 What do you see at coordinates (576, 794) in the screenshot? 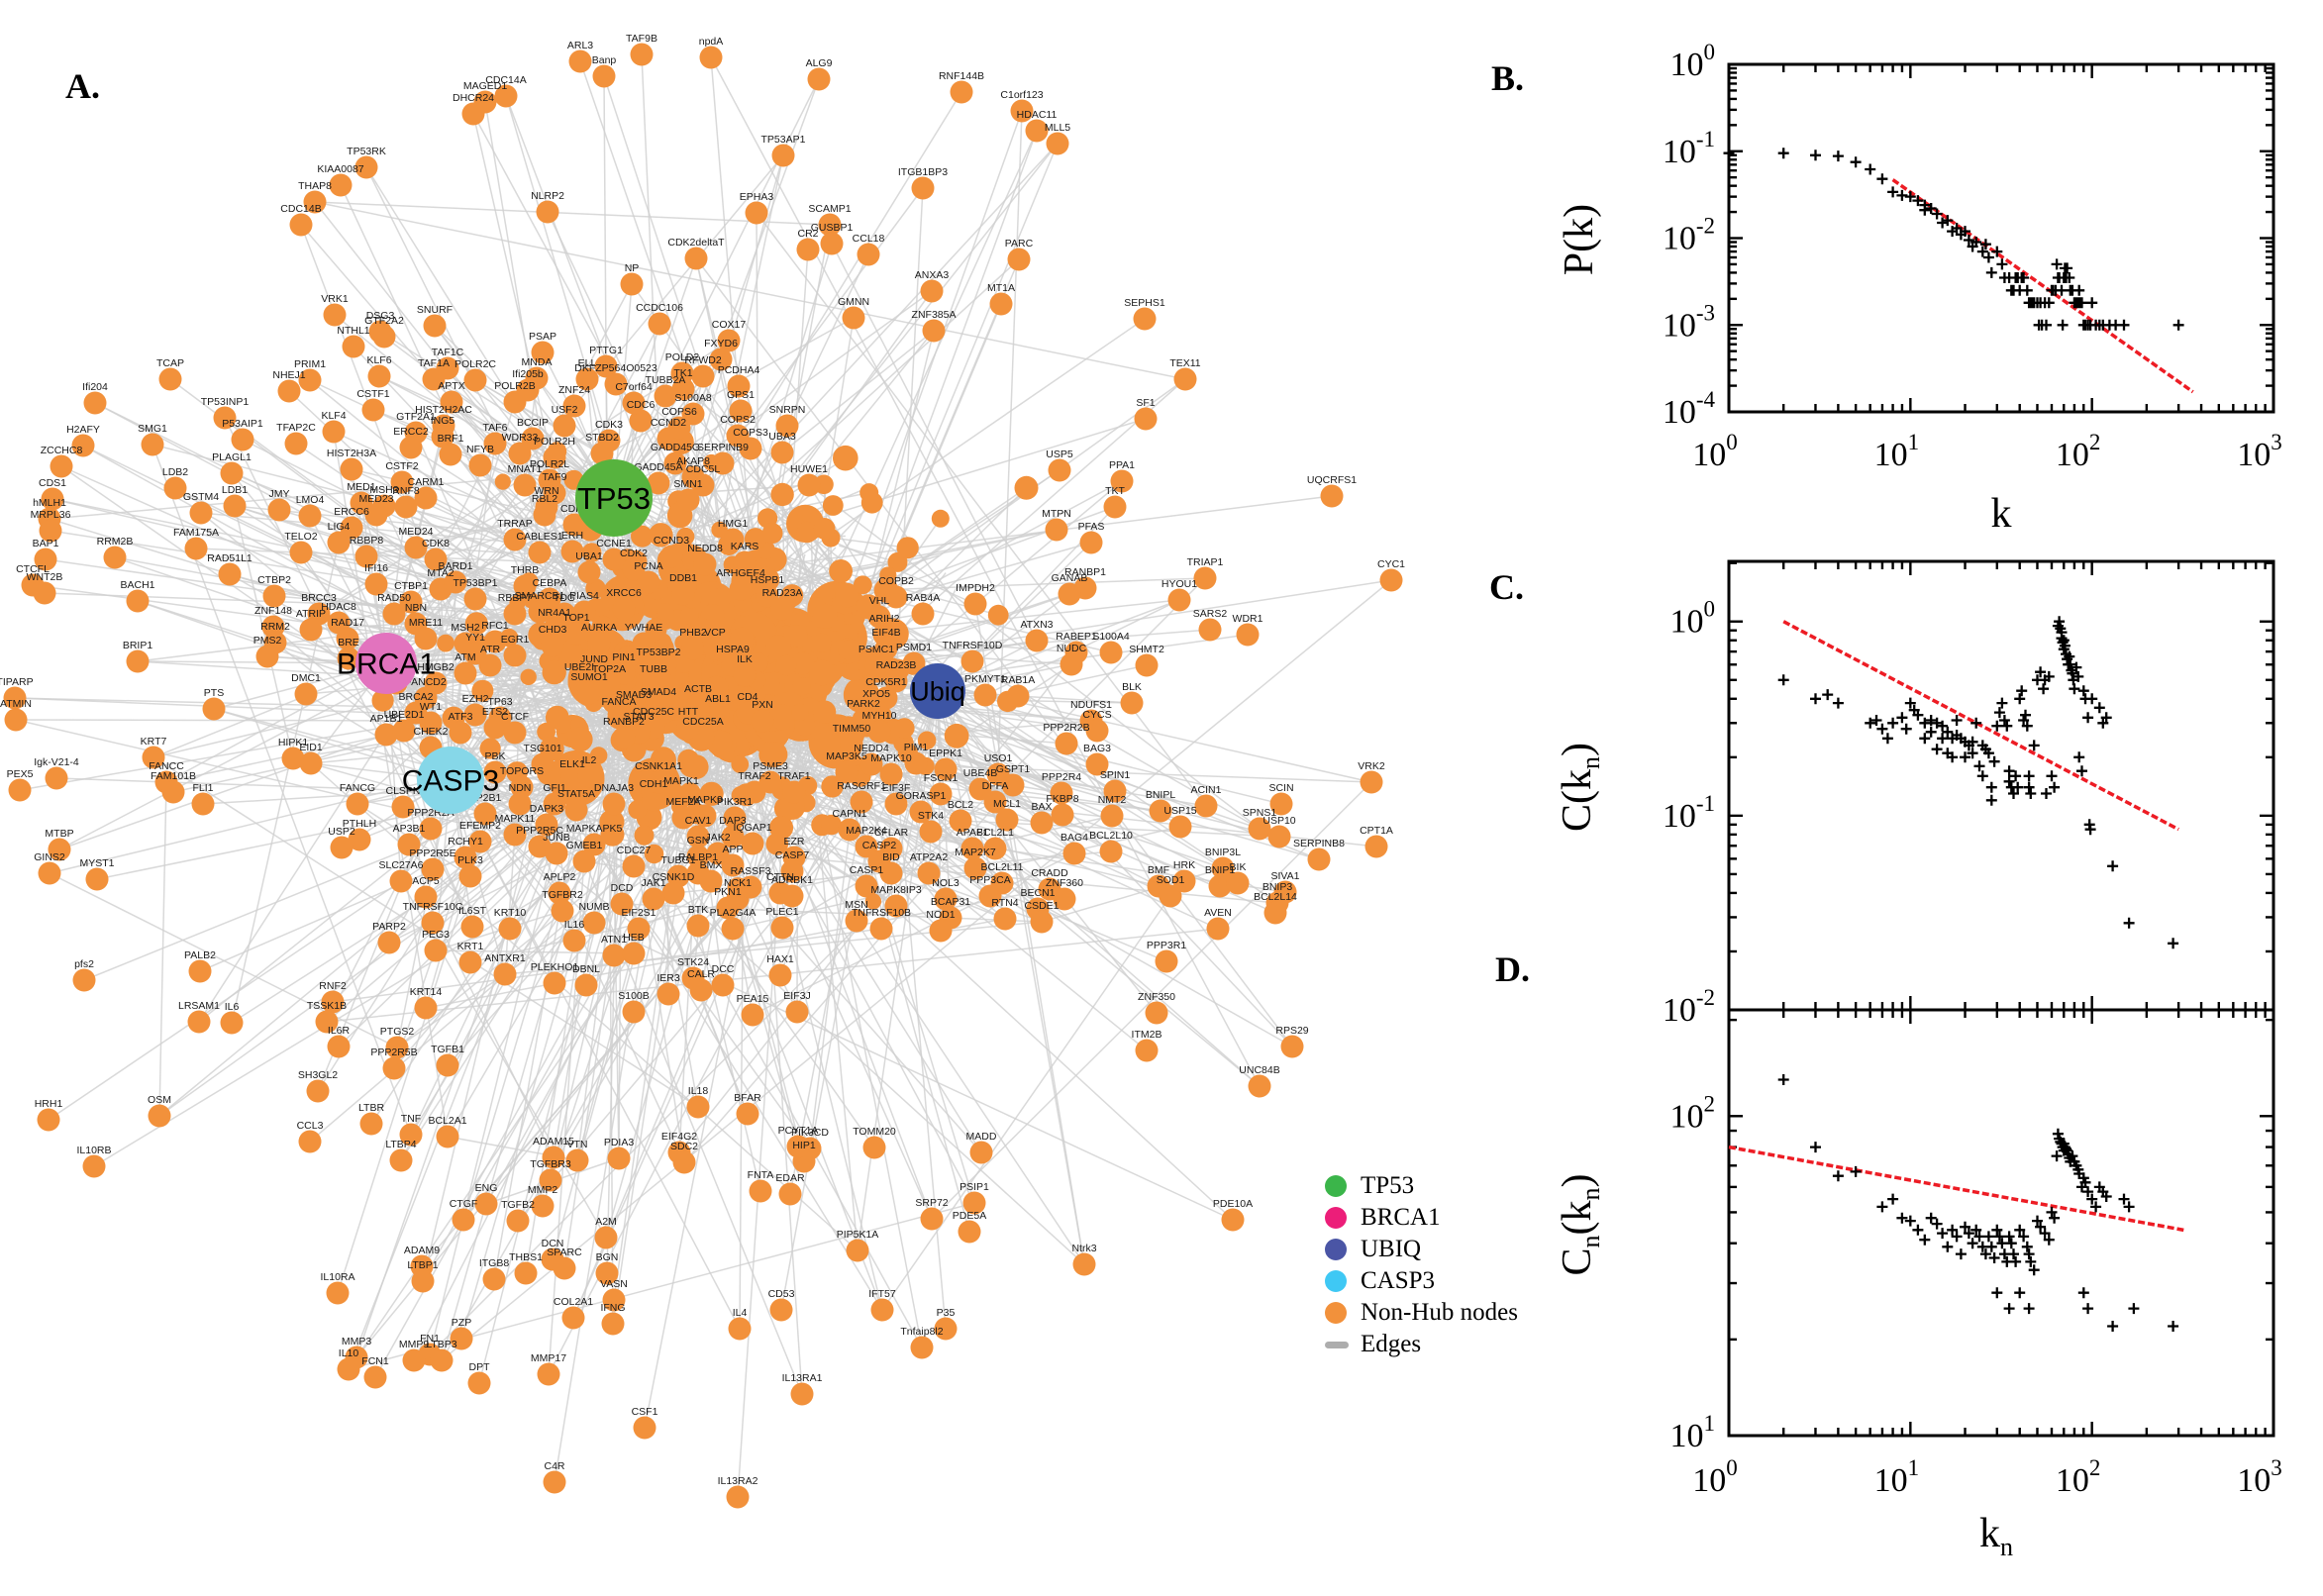
I see `network-node-label: STAT5A` at bounding box center [576, 794].